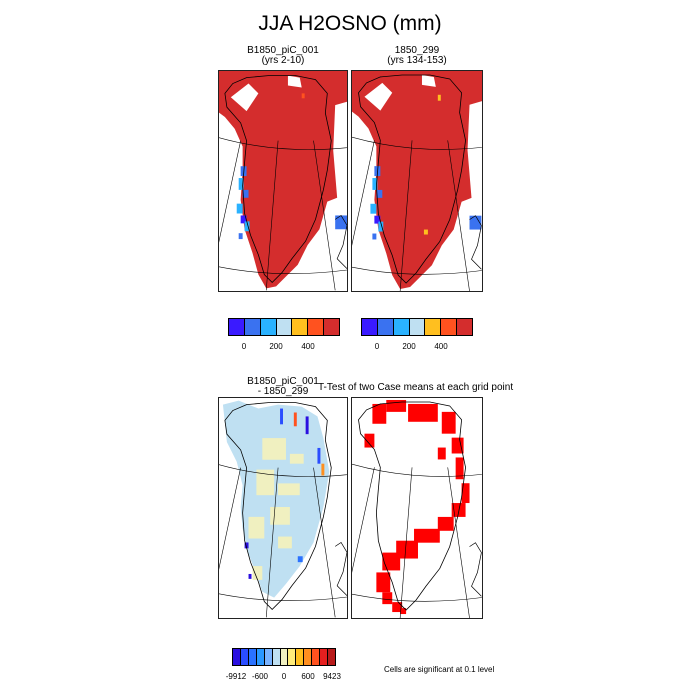 This screenshot has width=700, height=700. Describe the element at coordinates (283, 391) in the screenshot. I see `panel3-subtitle: - 1850_299` at that location.